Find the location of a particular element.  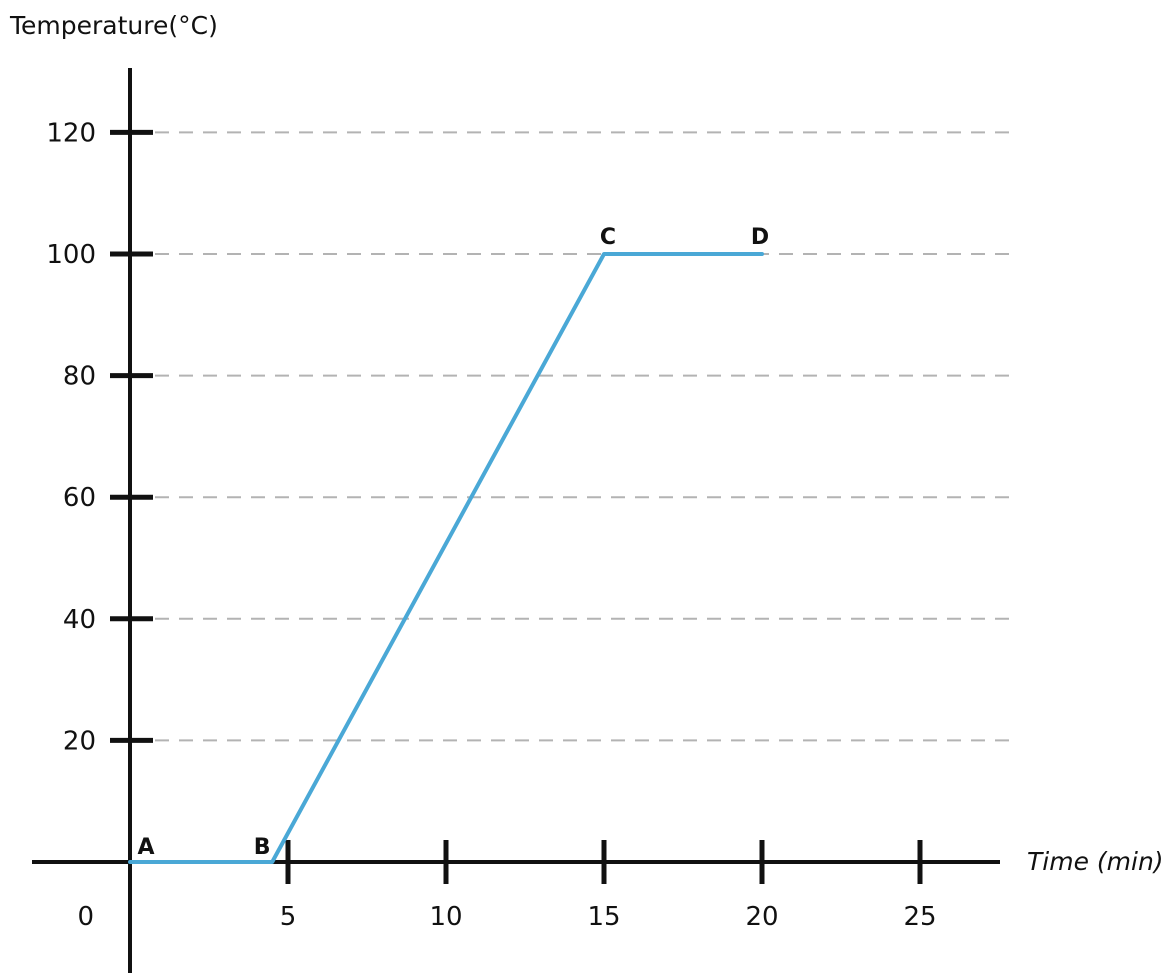

y-tick-label-20: 20 is located at coordinates (79, 741).